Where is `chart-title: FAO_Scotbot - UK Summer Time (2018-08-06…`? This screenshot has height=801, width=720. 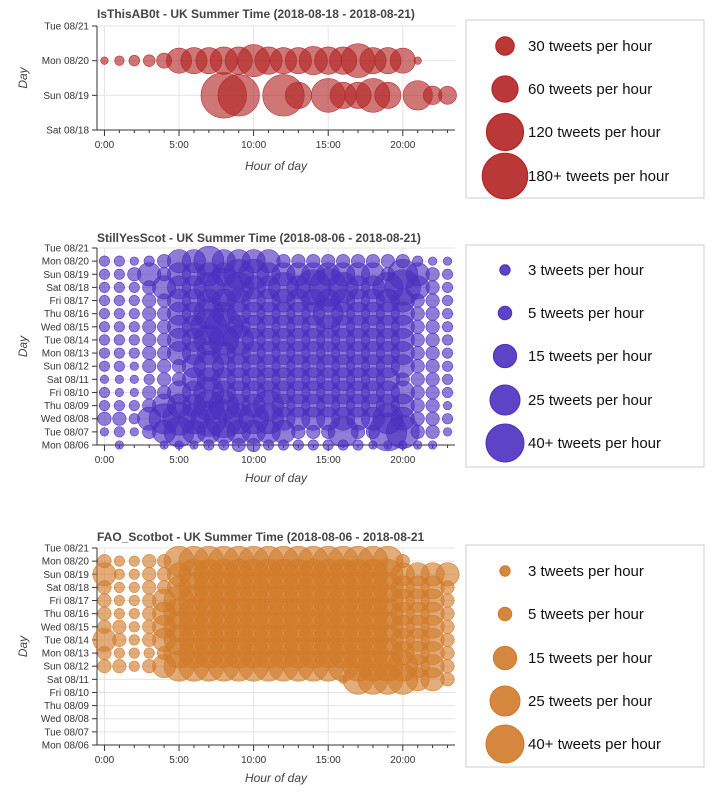 chart-title: FAO_Scotbot - UK Summer Time (2018-08-06… is located at coordinates (261, 537).